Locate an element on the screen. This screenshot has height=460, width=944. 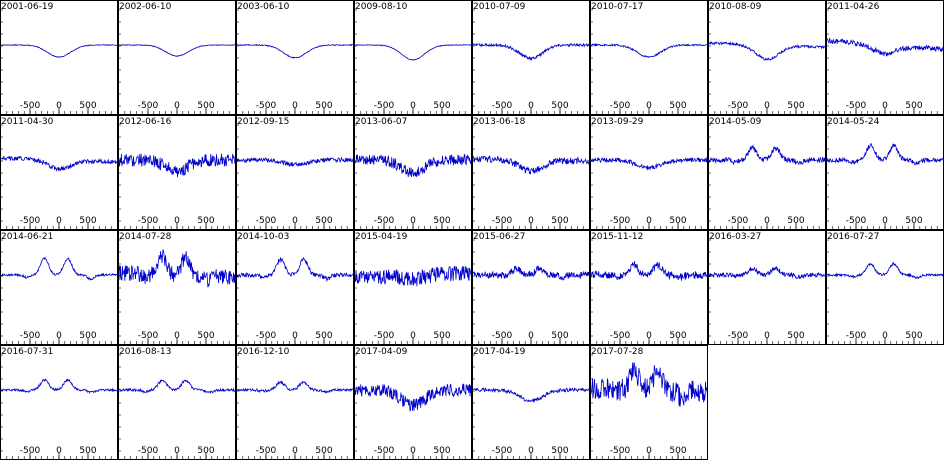
chart-panel: 2015-11-12 -500 0 500 is located at coordinates (649, 287).